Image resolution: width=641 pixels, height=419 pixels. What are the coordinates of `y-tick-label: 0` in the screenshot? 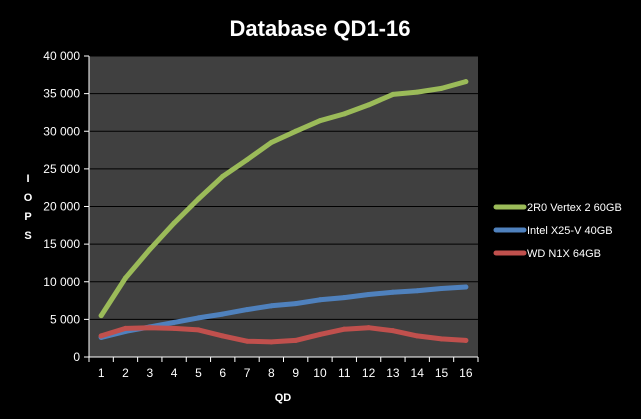 It's located at (76, 357).